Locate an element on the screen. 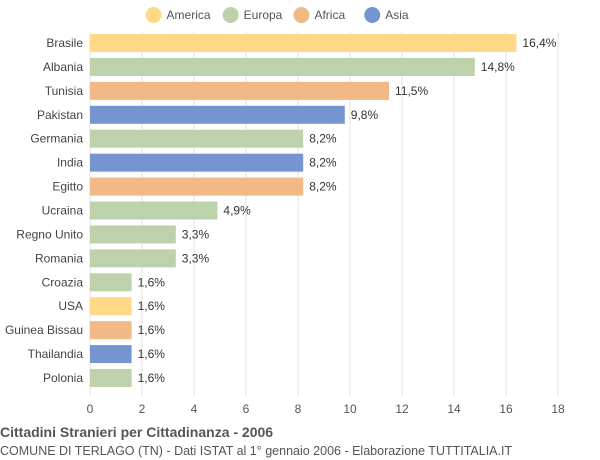 The height and width of the screenshot is (460, 600). category-label: Brasile is located at coordinates (64, 43).